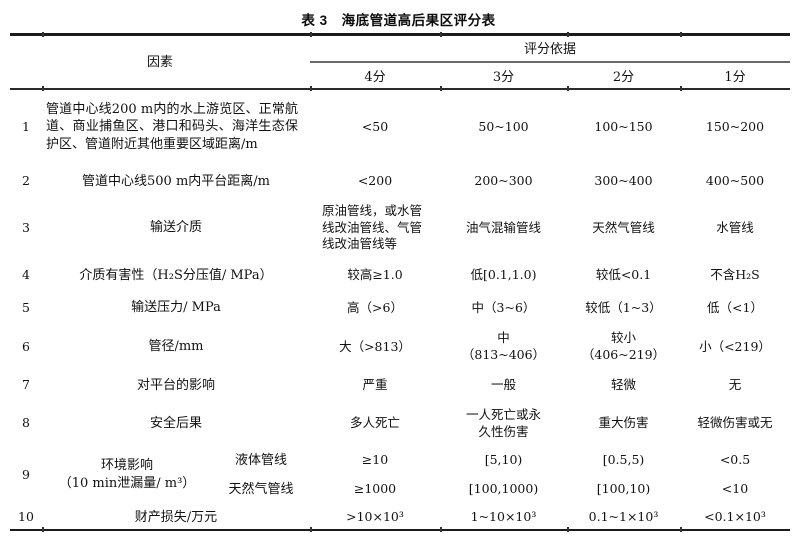 The height and width of the screenshot is (537, 797). What do you see at coordinates (623, 275) in the screenshot?
I see `cell-score-2pt: 较低<0.1` at bounding box center [623, 275].